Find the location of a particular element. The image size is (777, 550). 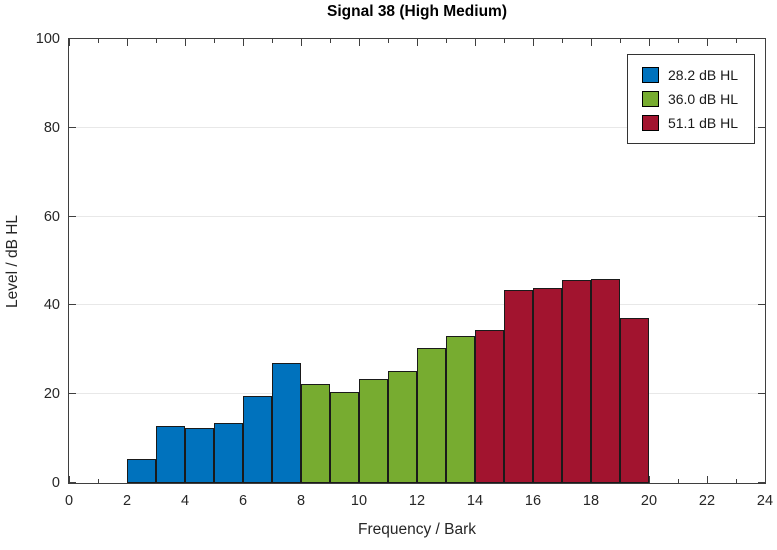

legend-item-2: 36.0 dB HL is located at coordinates (689, 99).